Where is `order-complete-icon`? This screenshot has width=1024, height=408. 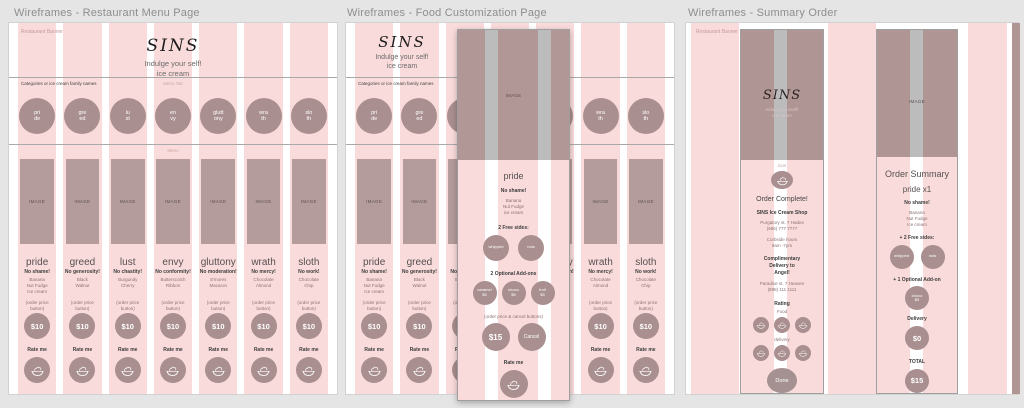 order-complete-icon is located at coordinates (782, 180).